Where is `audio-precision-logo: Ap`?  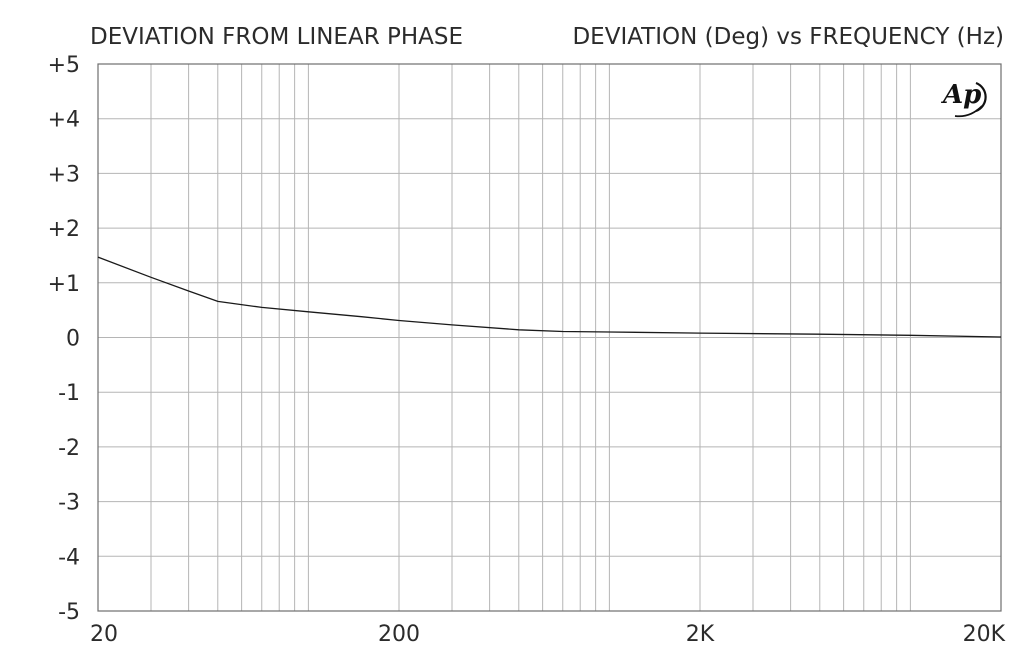 audio-precision-logo: Ap is located at coordinates (963, 99).